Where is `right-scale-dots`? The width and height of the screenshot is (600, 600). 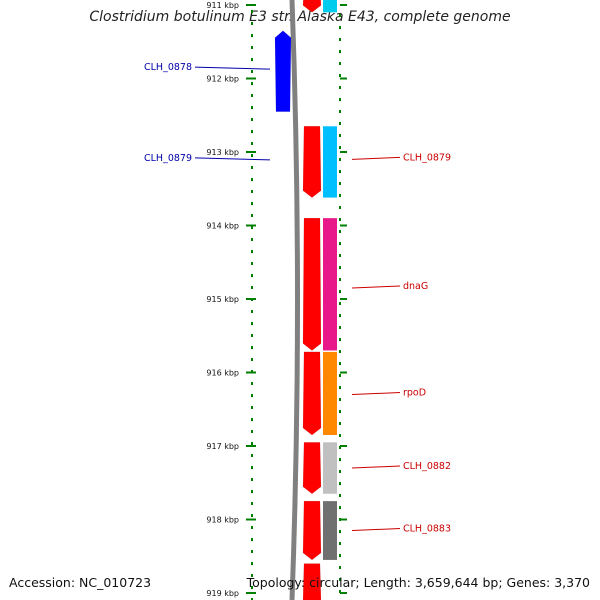 right-scale-dots is located at coordinates (340, 303).